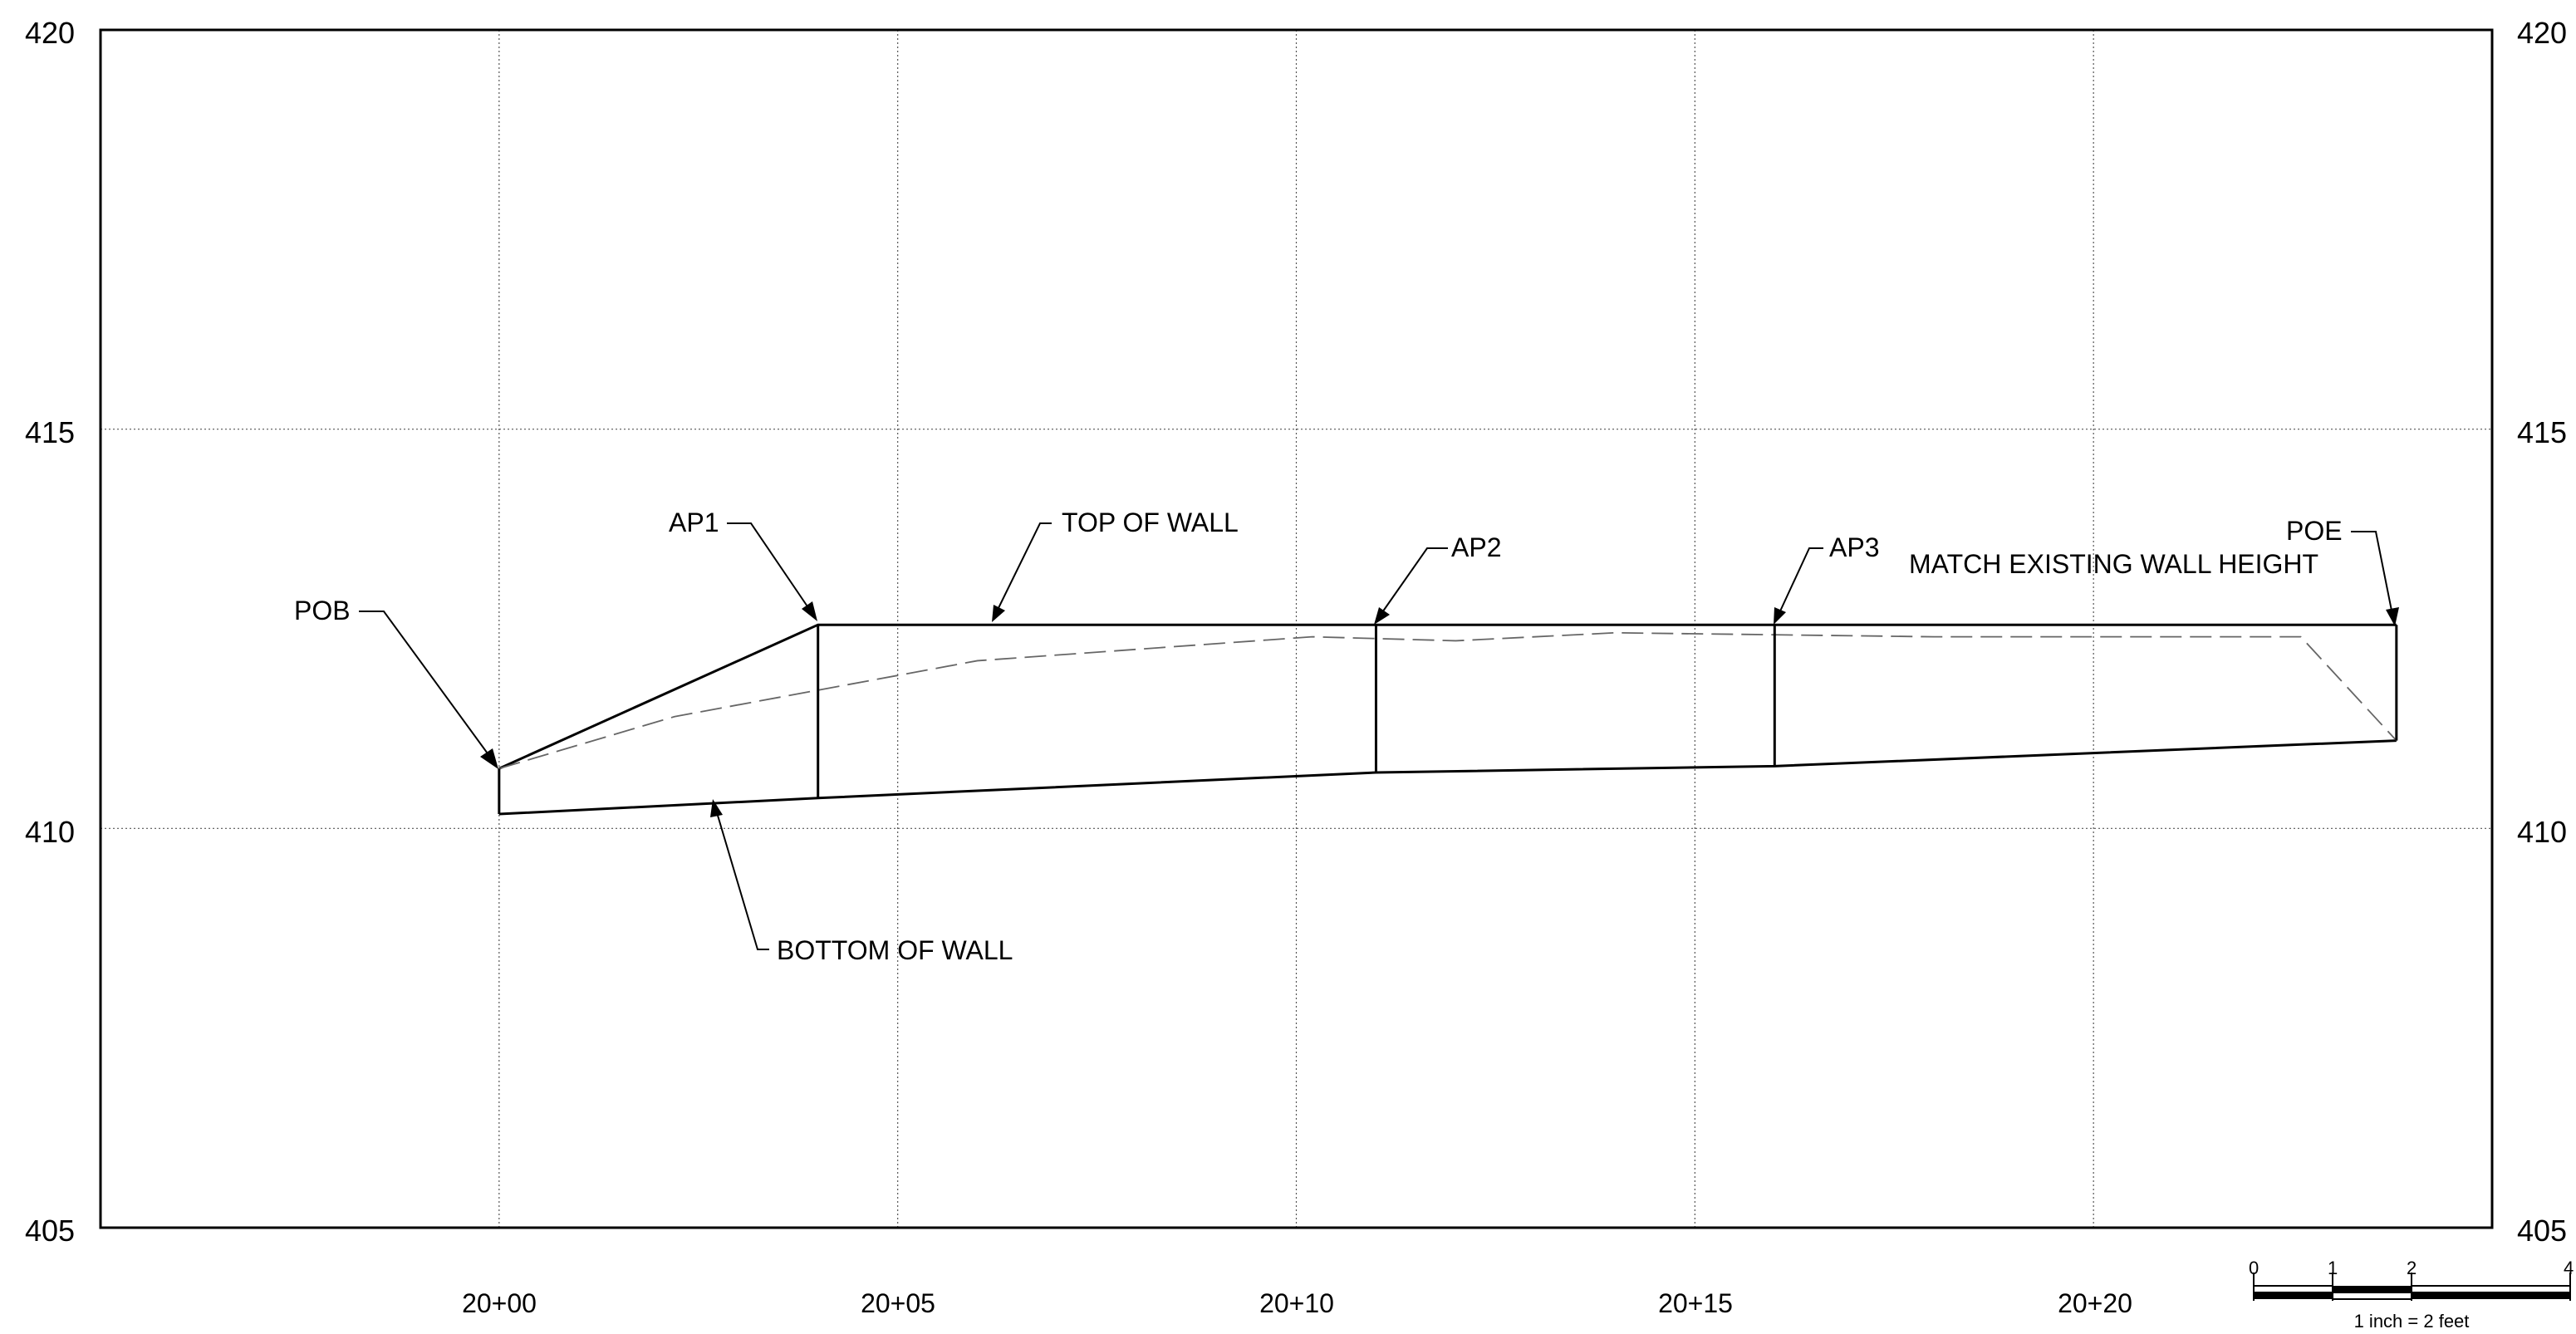 The width and height of the screenshot is (2576, 1334). What do you see at coordinates (1854, 547) in the screenshot?
I see `ap3-label: AP3` at bounding box center [1854, 547].